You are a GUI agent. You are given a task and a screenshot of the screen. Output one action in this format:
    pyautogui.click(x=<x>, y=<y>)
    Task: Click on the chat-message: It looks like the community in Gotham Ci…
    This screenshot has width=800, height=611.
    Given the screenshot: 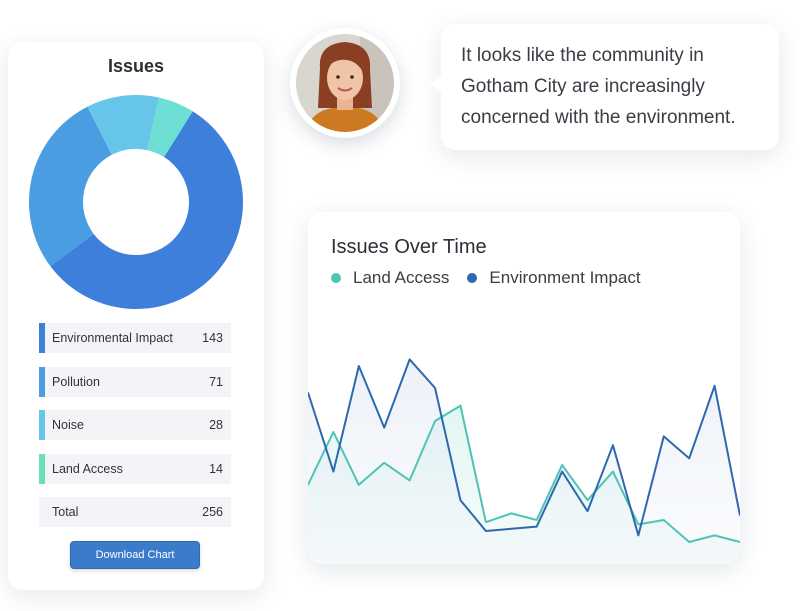 What is the action you would take?
    pyautogui.click(x=598, y=86)
    